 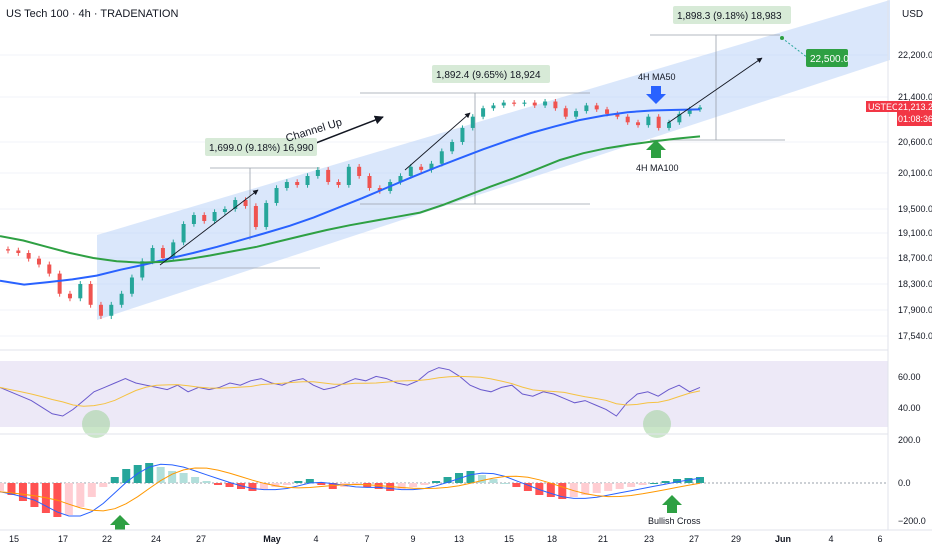 I want to click on time-tick-label: May, so click(x=272, y=539).